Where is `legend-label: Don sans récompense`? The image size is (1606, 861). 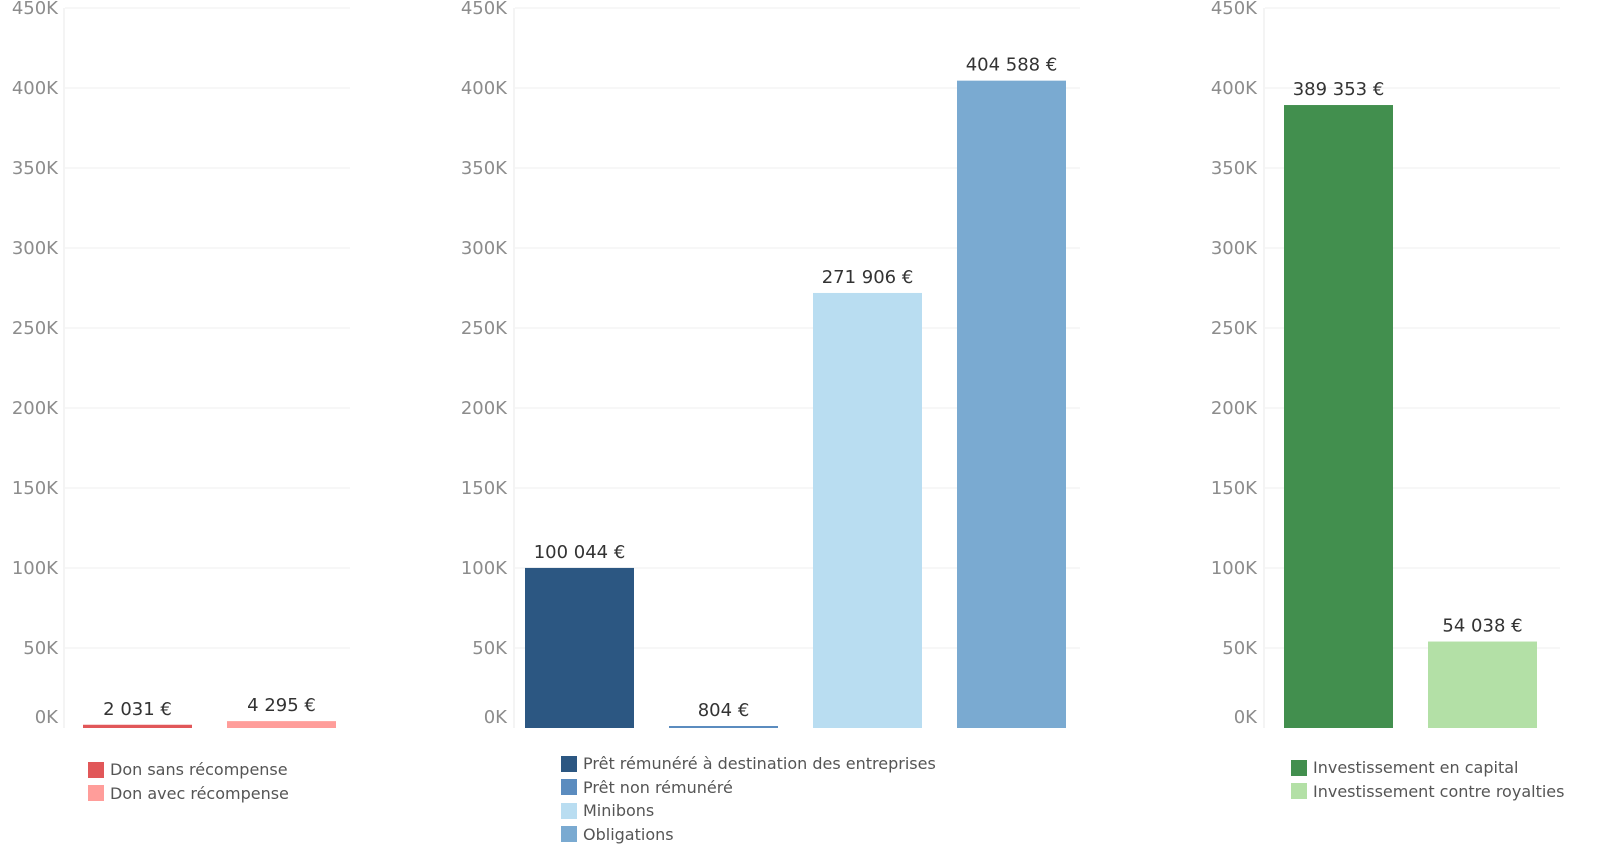
legend-label: Don sans récompense is located at coordinates (199, 770).